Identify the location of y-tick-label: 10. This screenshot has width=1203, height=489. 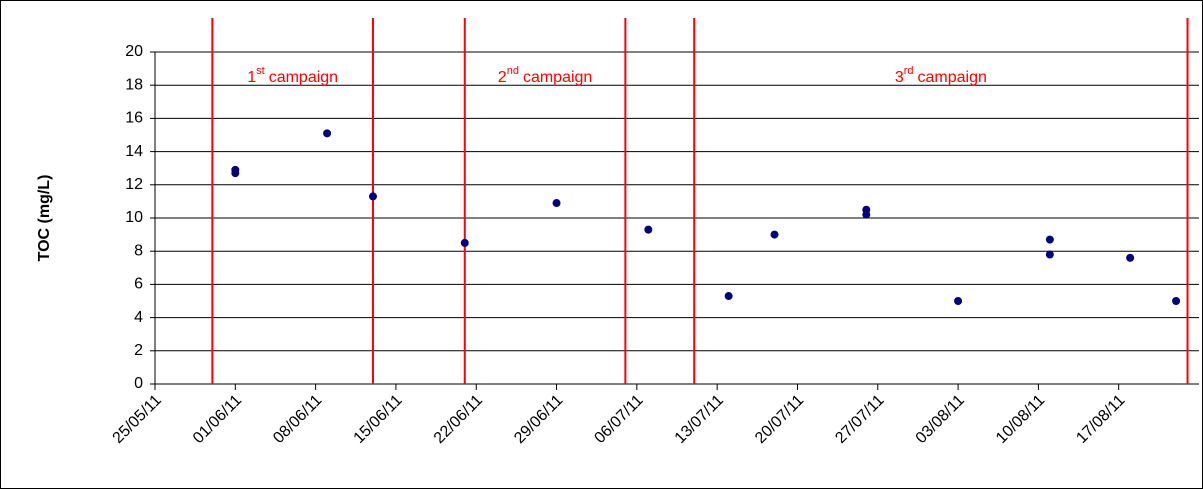
(134, 217).